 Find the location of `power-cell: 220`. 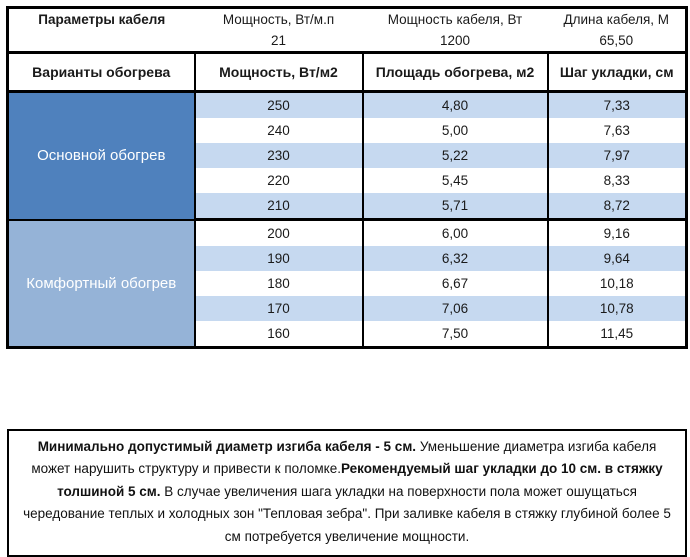

power-cell: 220 is located at coordinates (278, 180).